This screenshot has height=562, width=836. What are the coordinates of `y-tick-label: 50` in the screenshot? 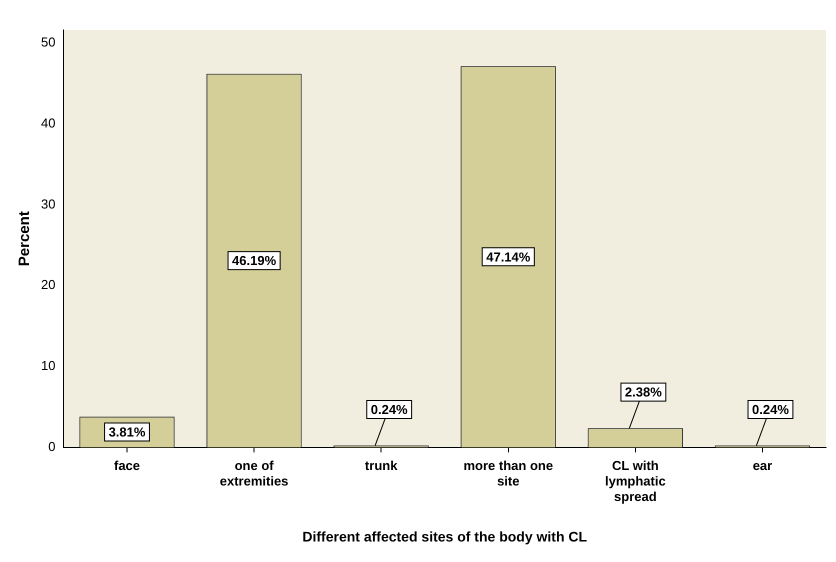 It's located at (48, 42).